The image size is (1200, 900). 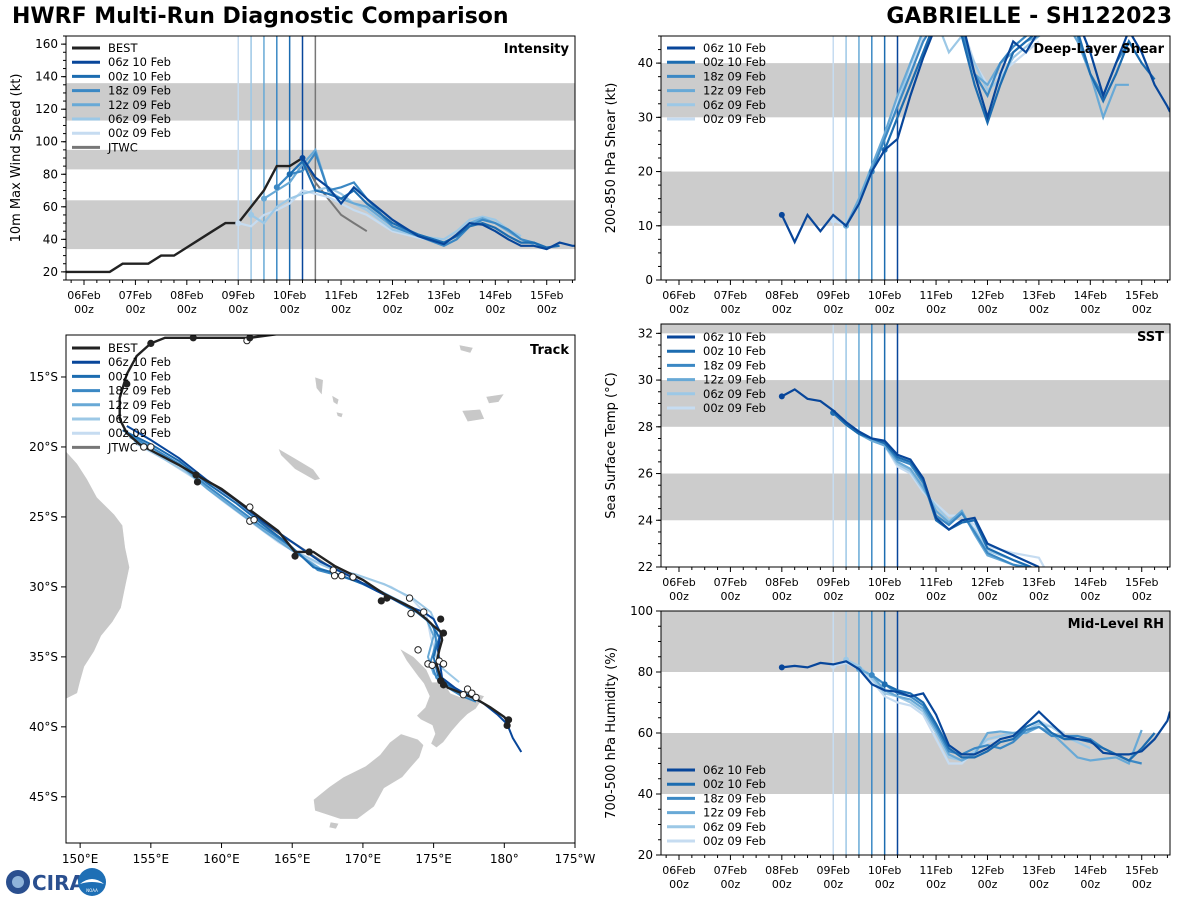 I want to click on intensity-xtick-label: 07Feb, so click(x=135, y=295).